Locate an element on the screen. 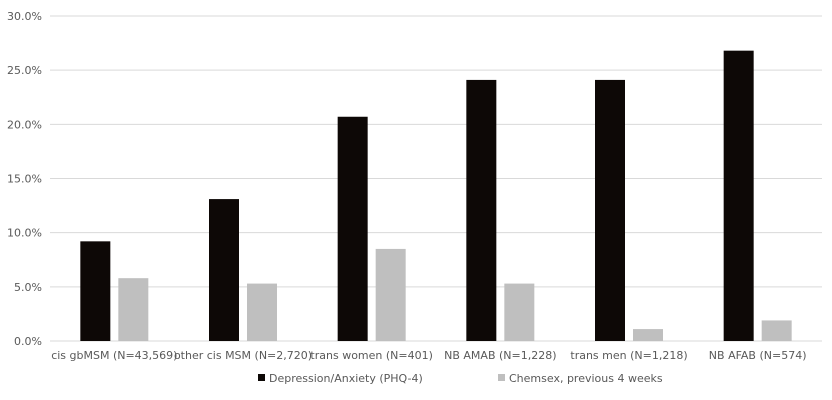 The width and height of the screenshot is (832, 400). legend-label: Chemsex, previous 4 weeks is located at coordinates (586, 378).